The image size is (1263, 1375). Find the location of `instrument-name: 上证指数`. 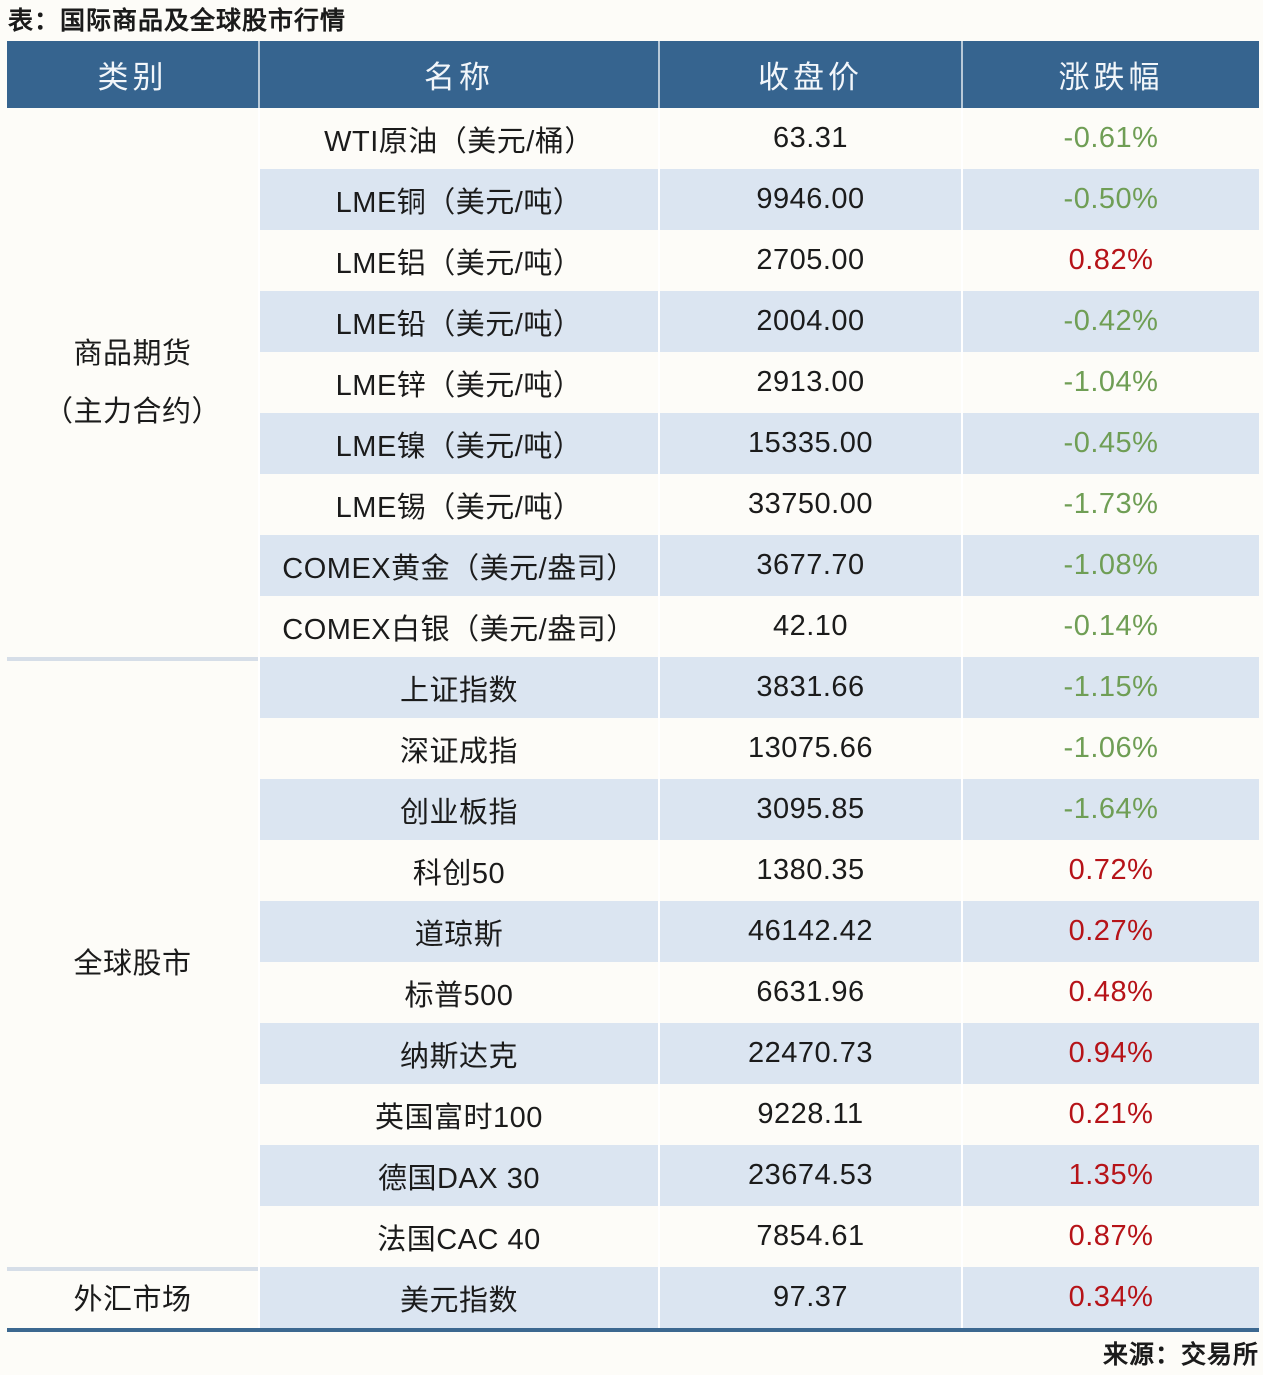

instrument-name: 上证指数 is located at coordinates (458, 687).